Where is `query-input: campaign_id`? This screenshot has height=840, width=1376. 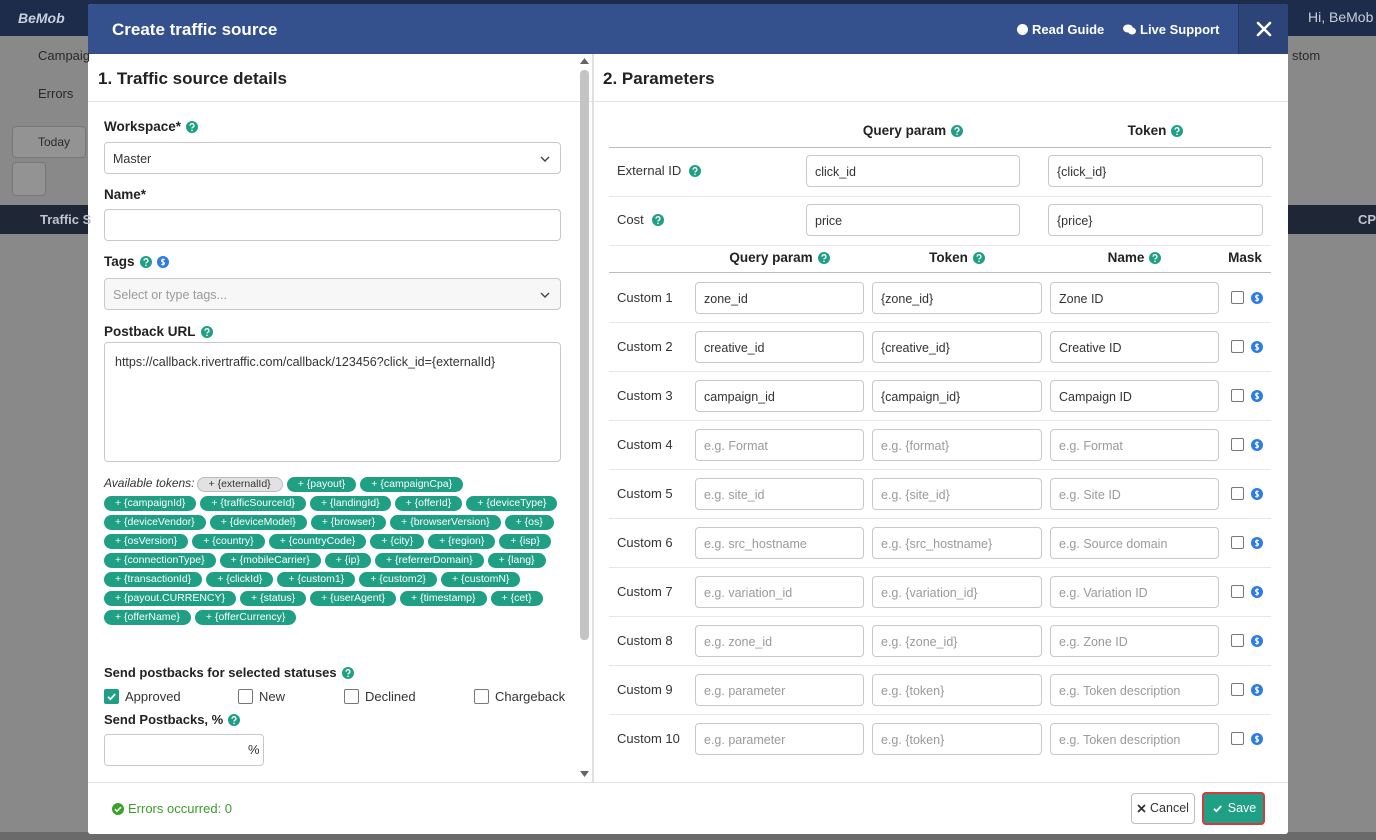 query-input: campaign_id is located at coordinates (779, 396).